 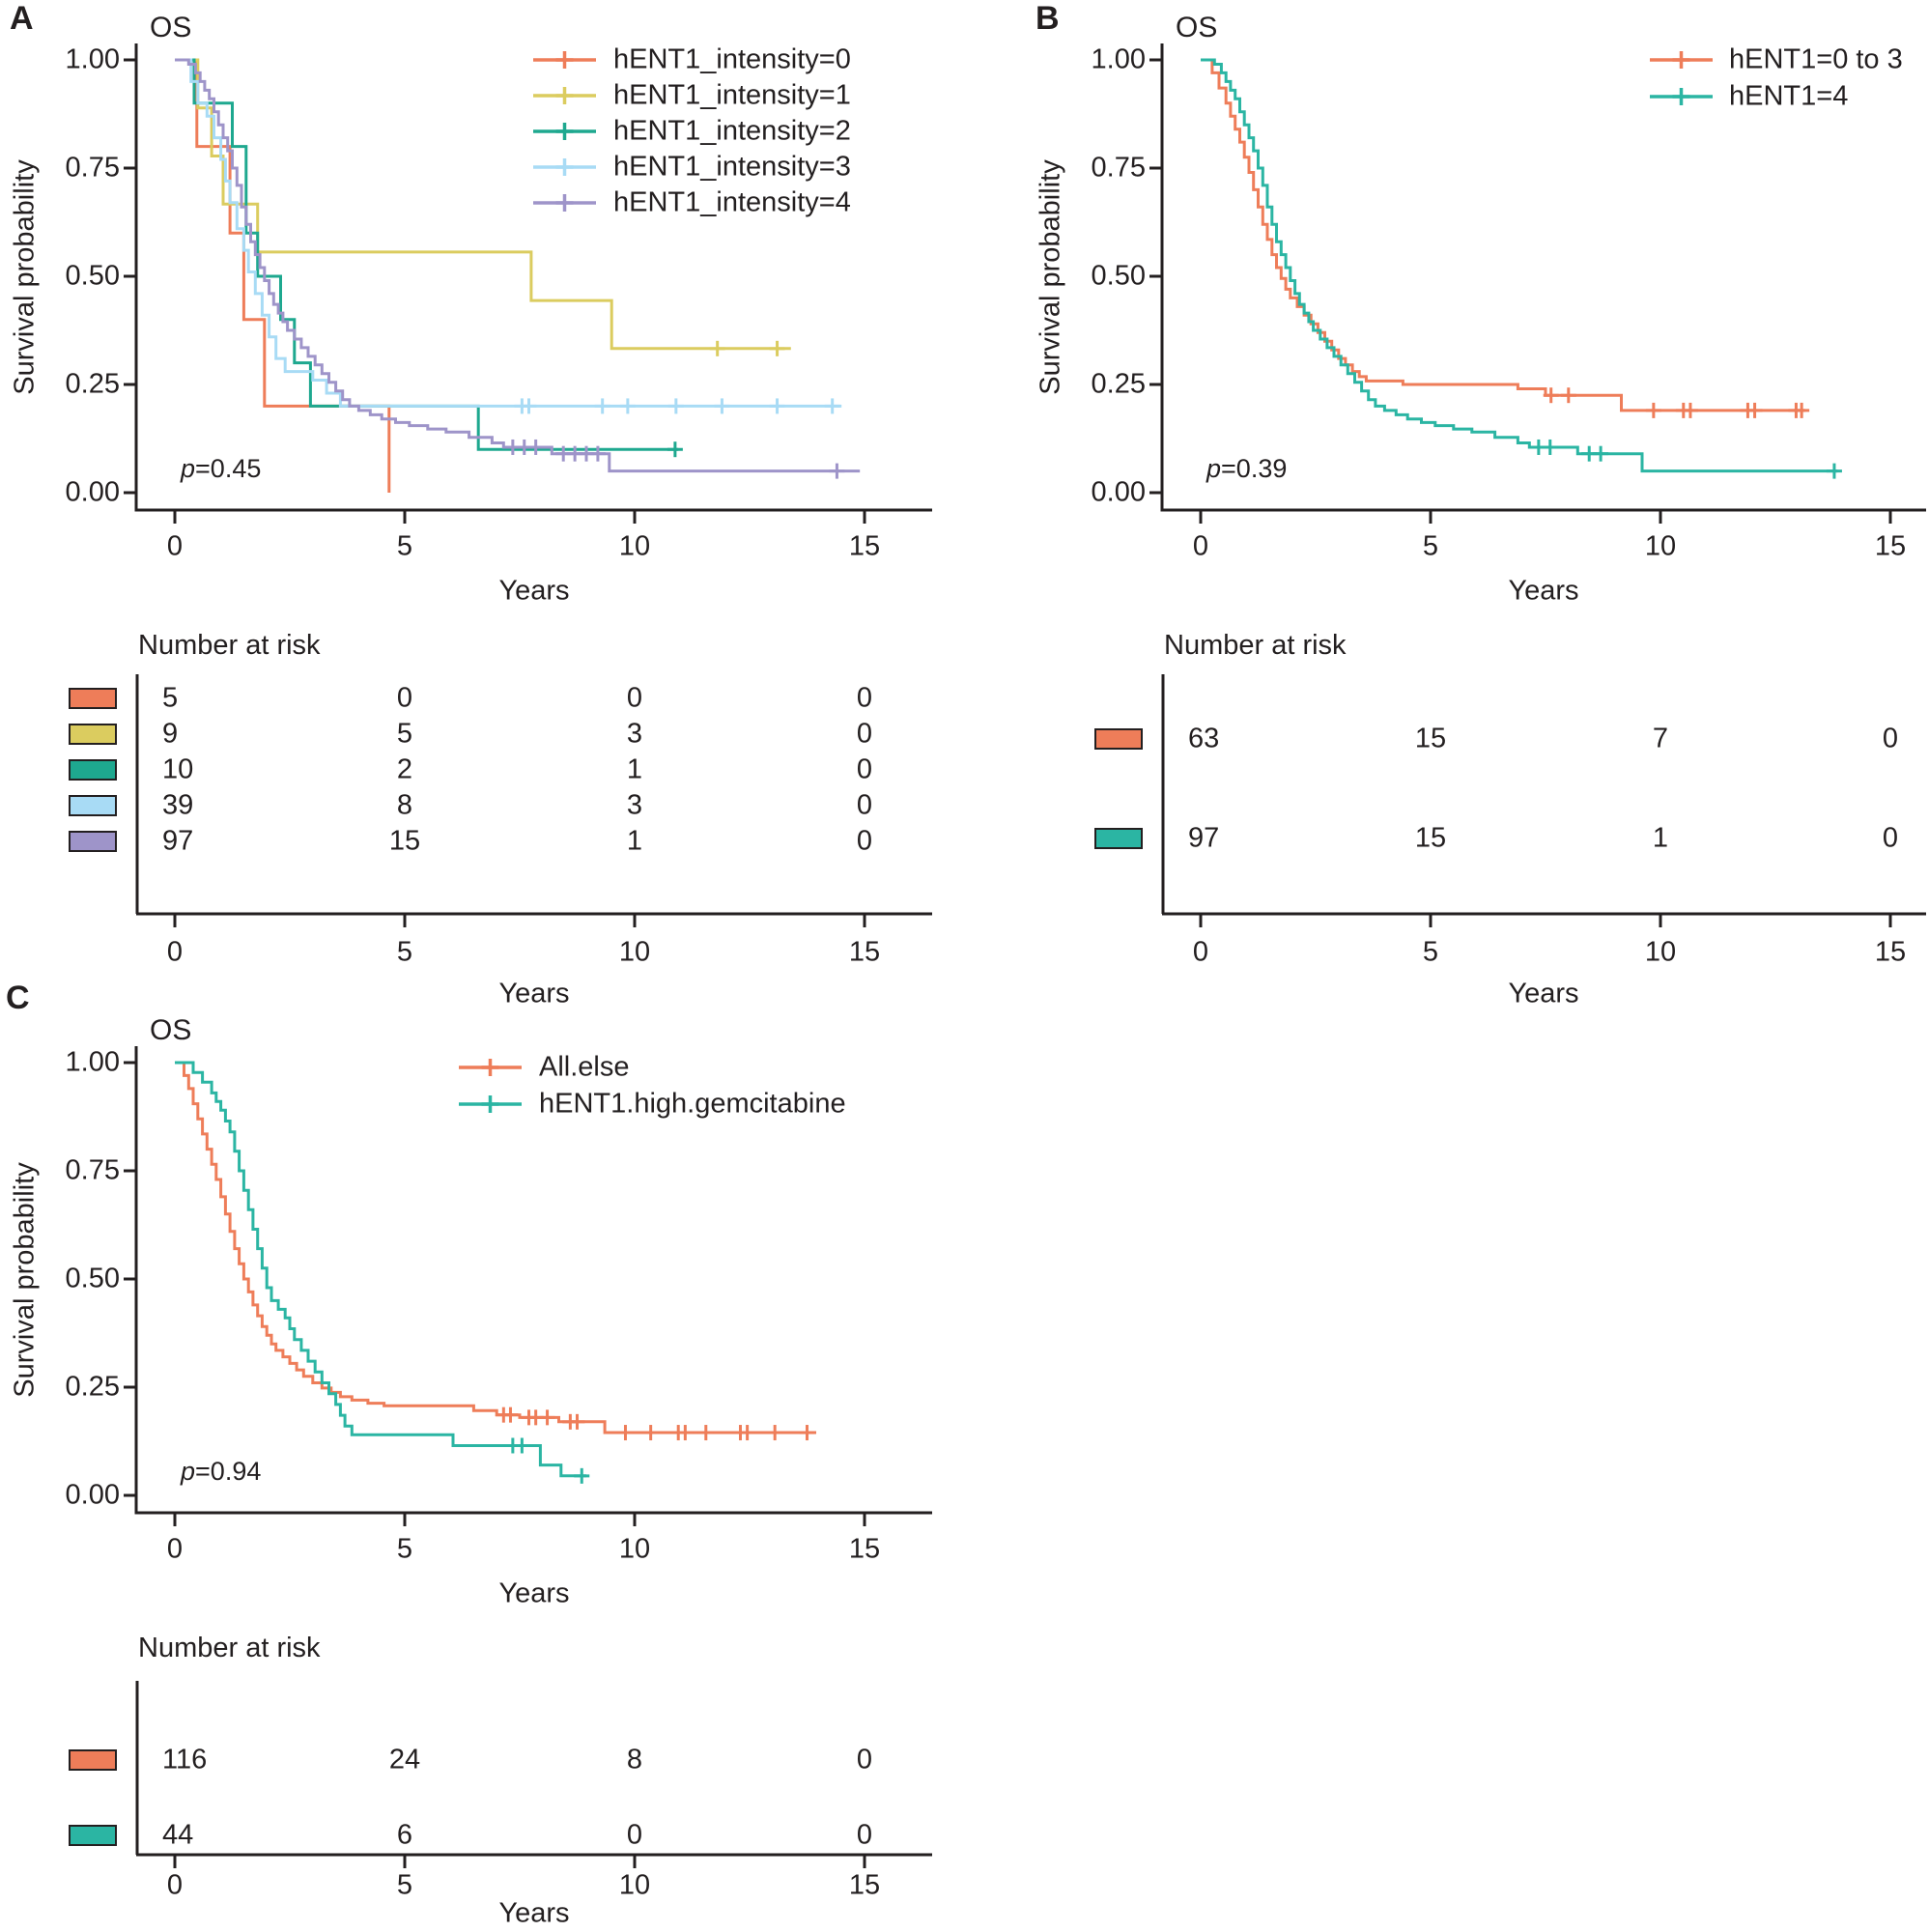 What do you see at coordinates (404, 952) in the screenshot?
I see `panel-a-risk-x-tick-label: 5` at bounding box center [404, 952].